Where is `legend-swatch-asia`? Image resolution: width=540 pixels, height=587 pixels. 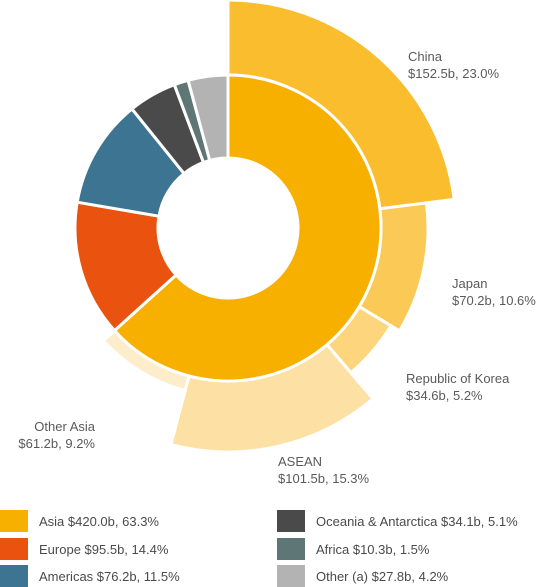 legend-swatch-asia is located at coordinates (14, 521).